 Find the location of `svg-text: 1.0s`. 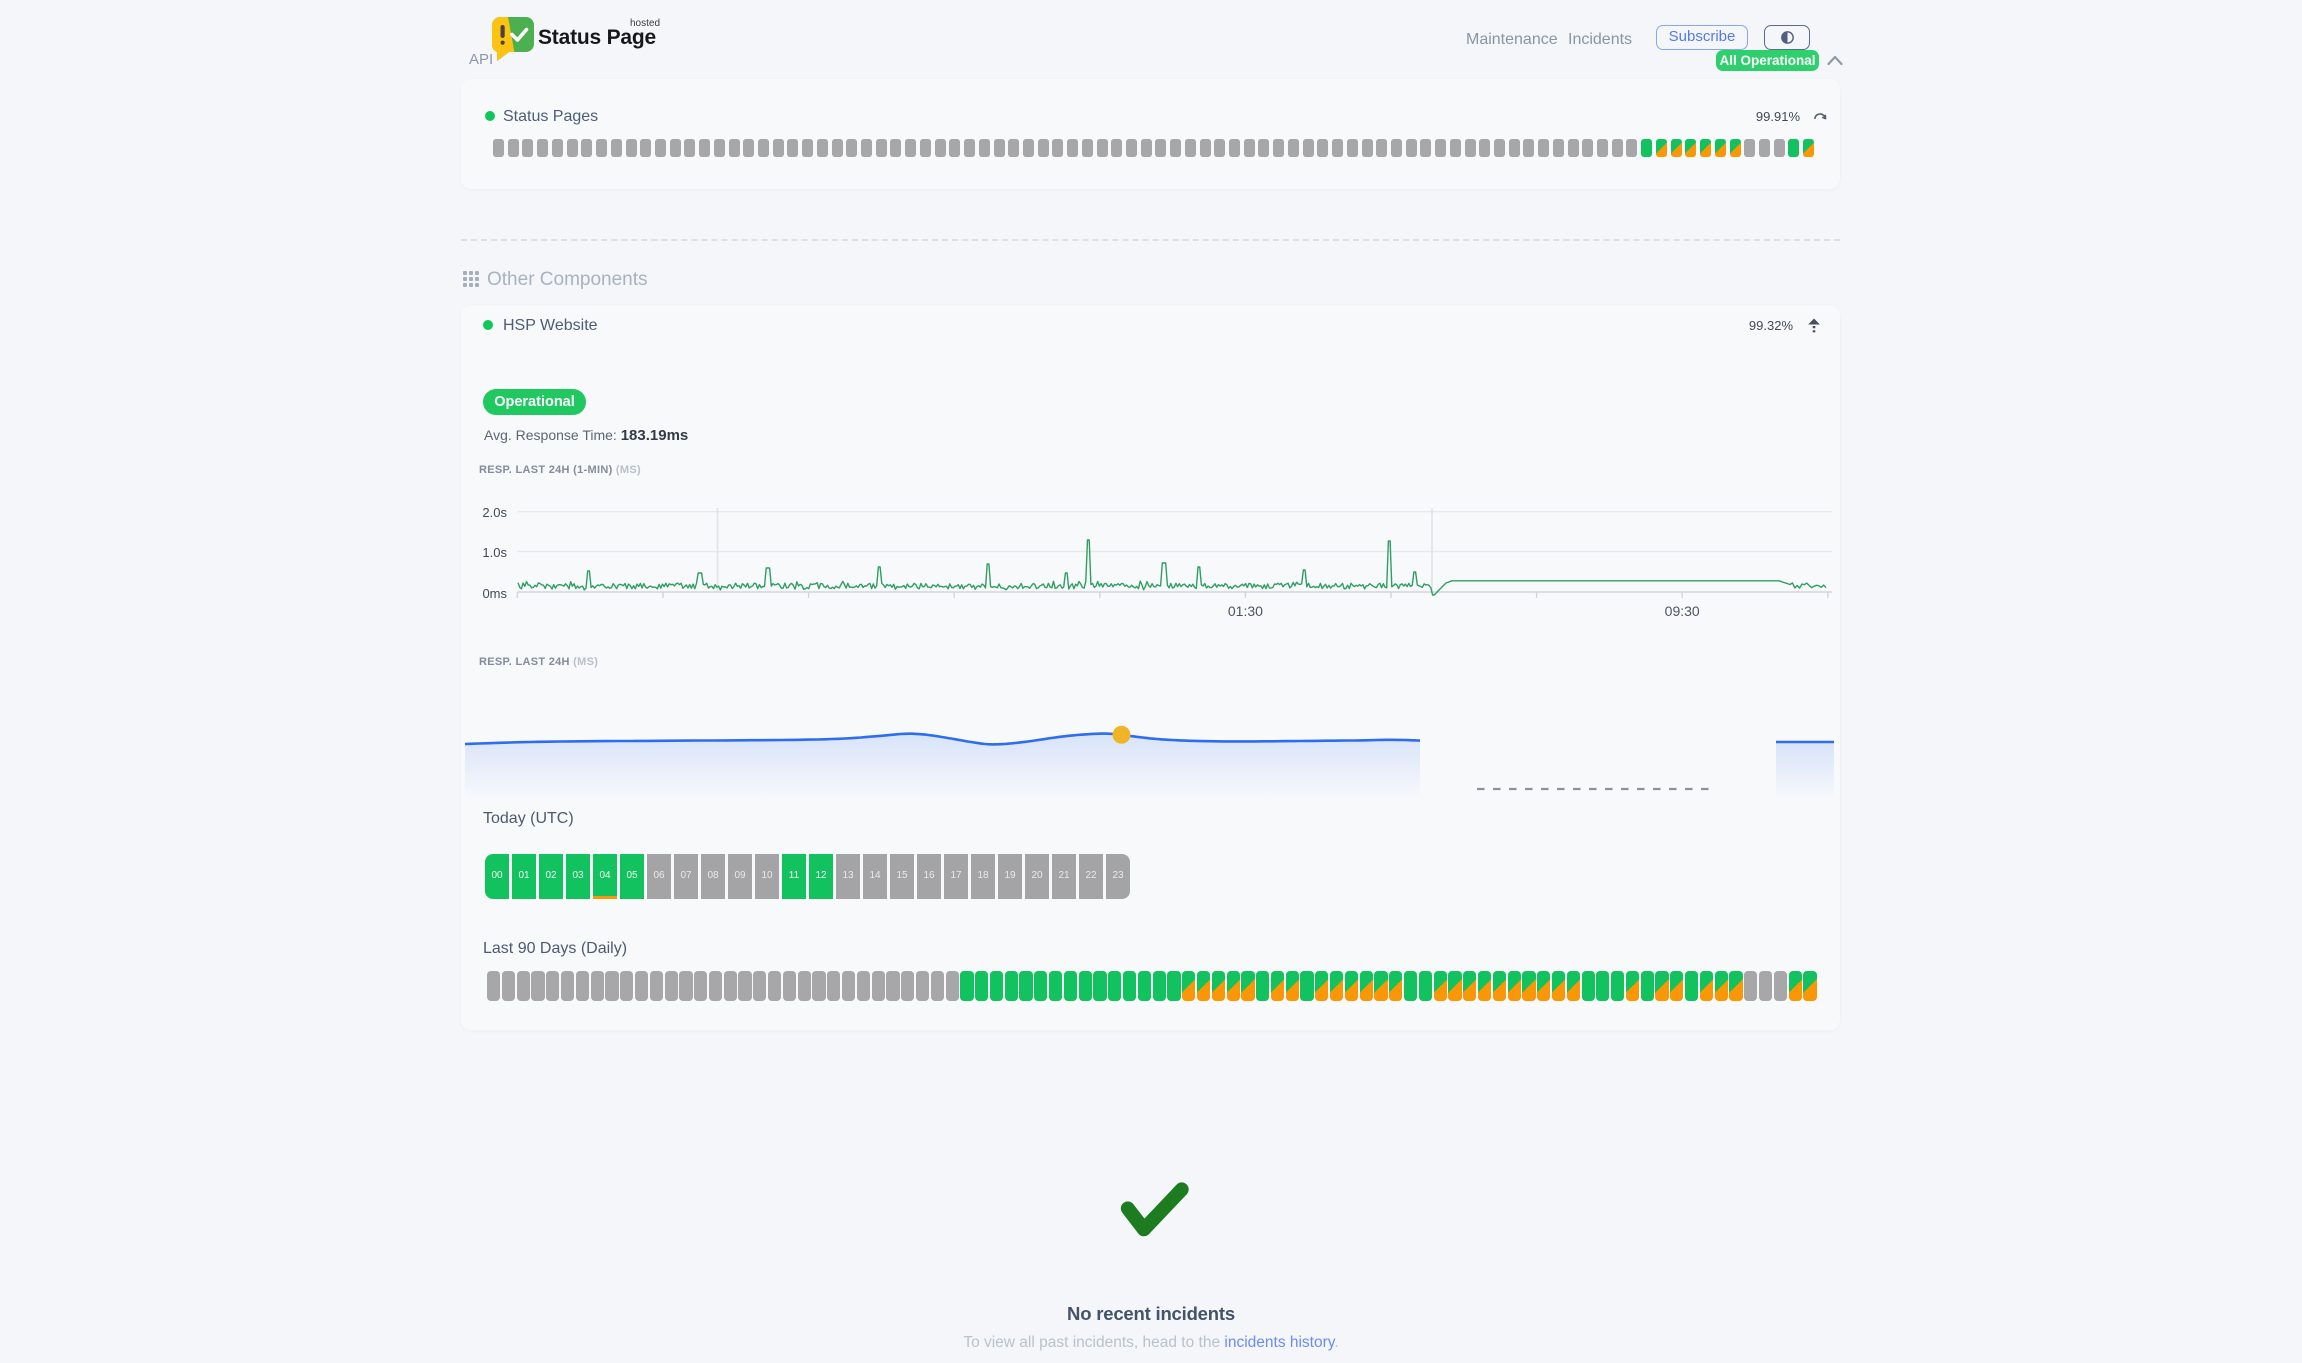

svg-text: 1.0s is located at coordinates (494, 552).